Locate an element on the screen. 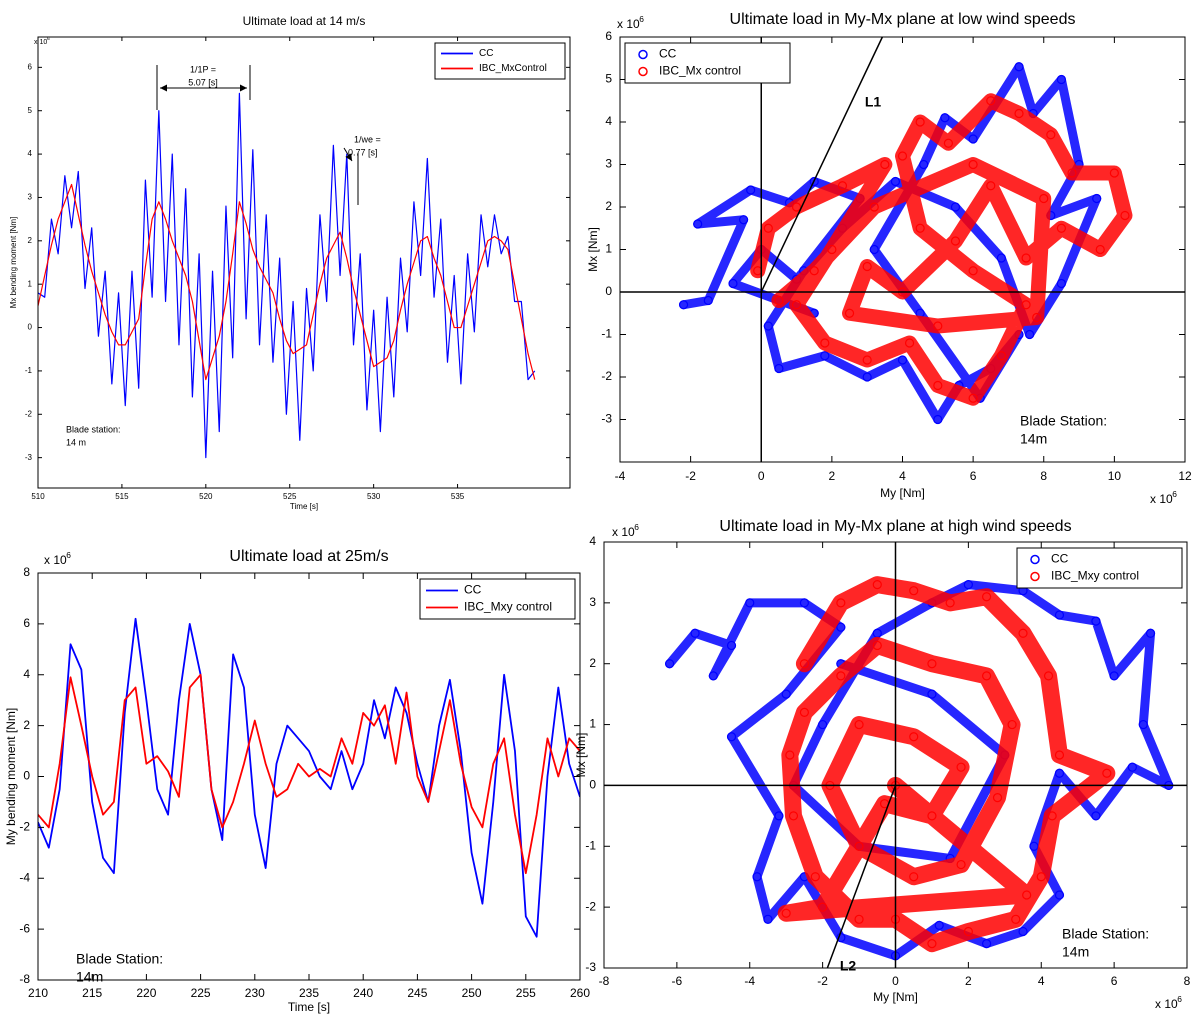 This screenshot has height=1014, width=1196. x-tick-label: -4 is located at coordinates (749, 981).